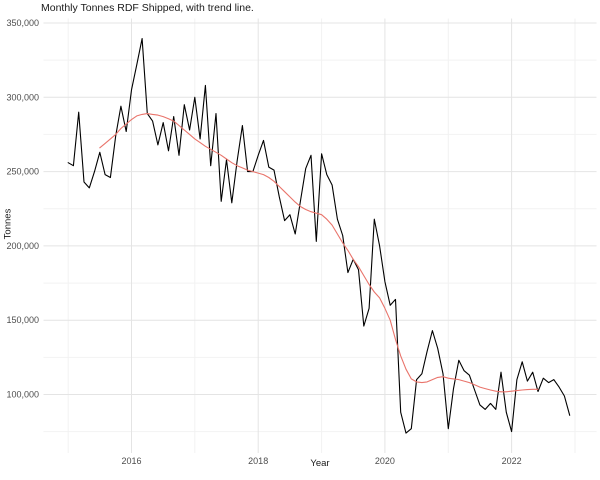 This screenshot has width=600, height=480. Describe the element at coordinates (22, 172) in the screenshot. I see `y-tick-label: 250,000` at that location.